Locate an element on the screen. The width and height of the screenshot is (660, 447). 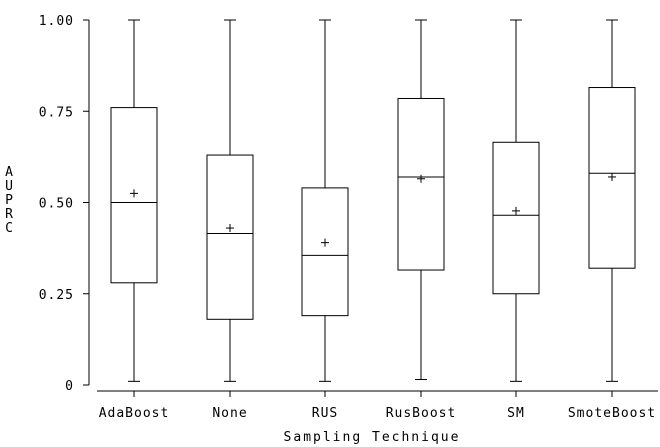
x-tick-label: RusBoost is located at coordinates (421, 413).